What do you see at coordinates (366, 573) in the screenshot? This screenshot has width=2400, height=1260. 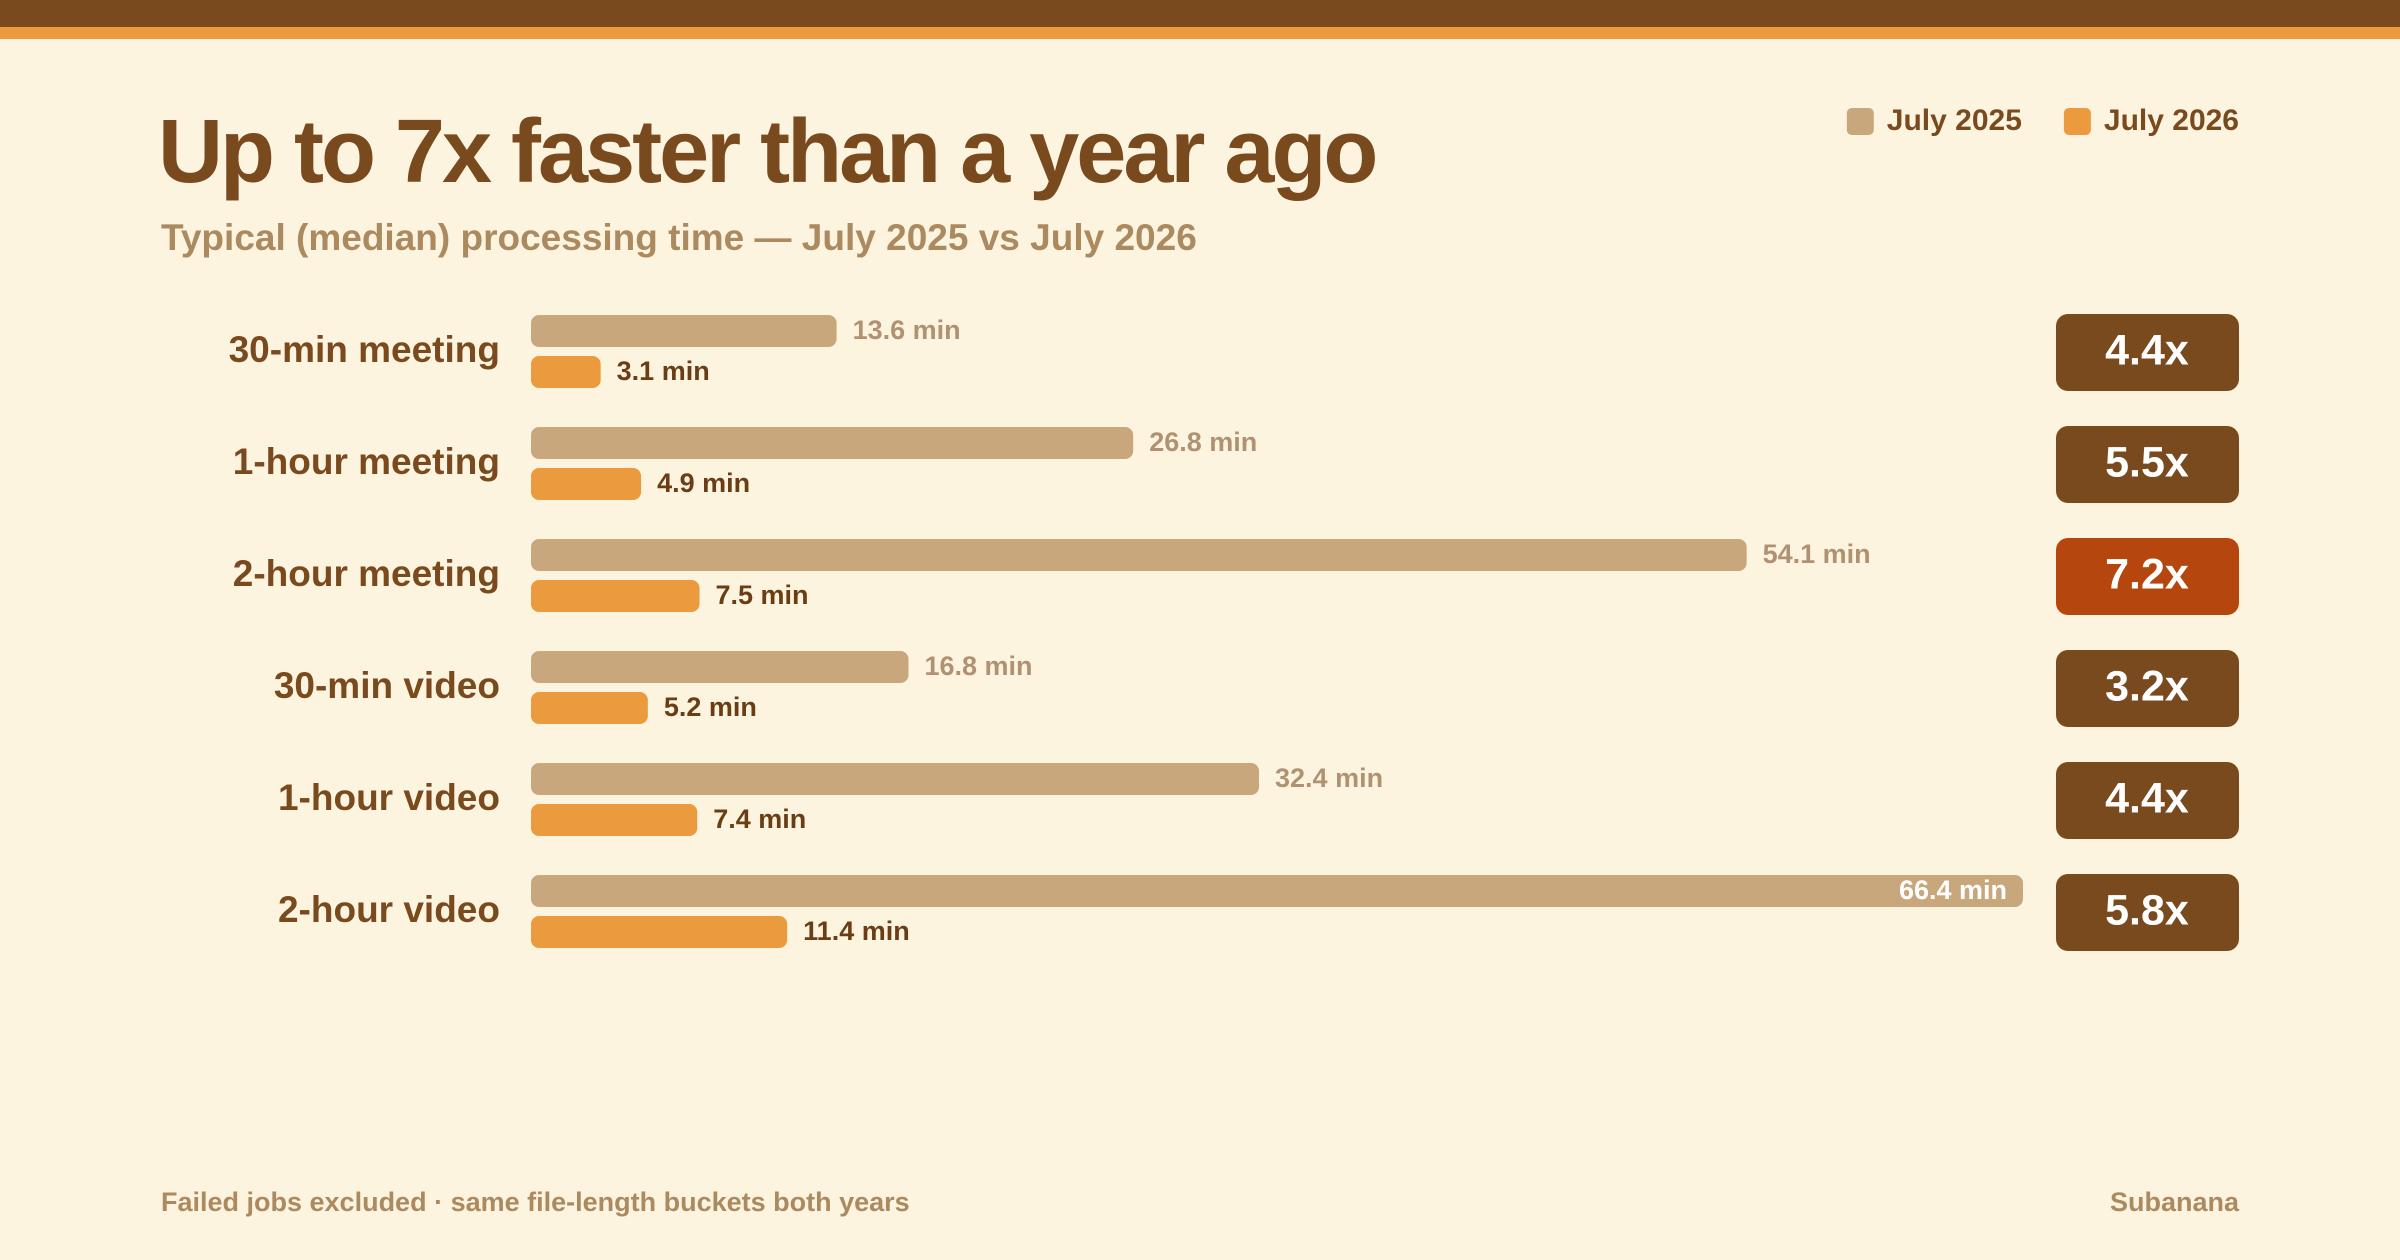 I see `category-label: 2-hour meeting` at bounding box center [366, 573].